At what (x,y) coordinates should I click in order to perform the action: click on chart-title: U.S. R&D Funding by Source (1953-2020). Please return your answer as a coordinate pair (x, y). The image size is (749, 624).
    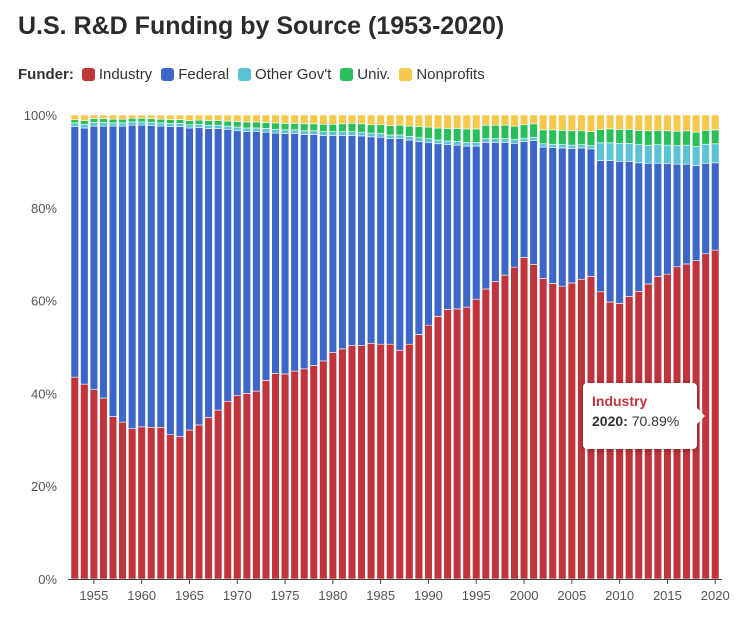
    Looking at the image, I should click on (261, 26).